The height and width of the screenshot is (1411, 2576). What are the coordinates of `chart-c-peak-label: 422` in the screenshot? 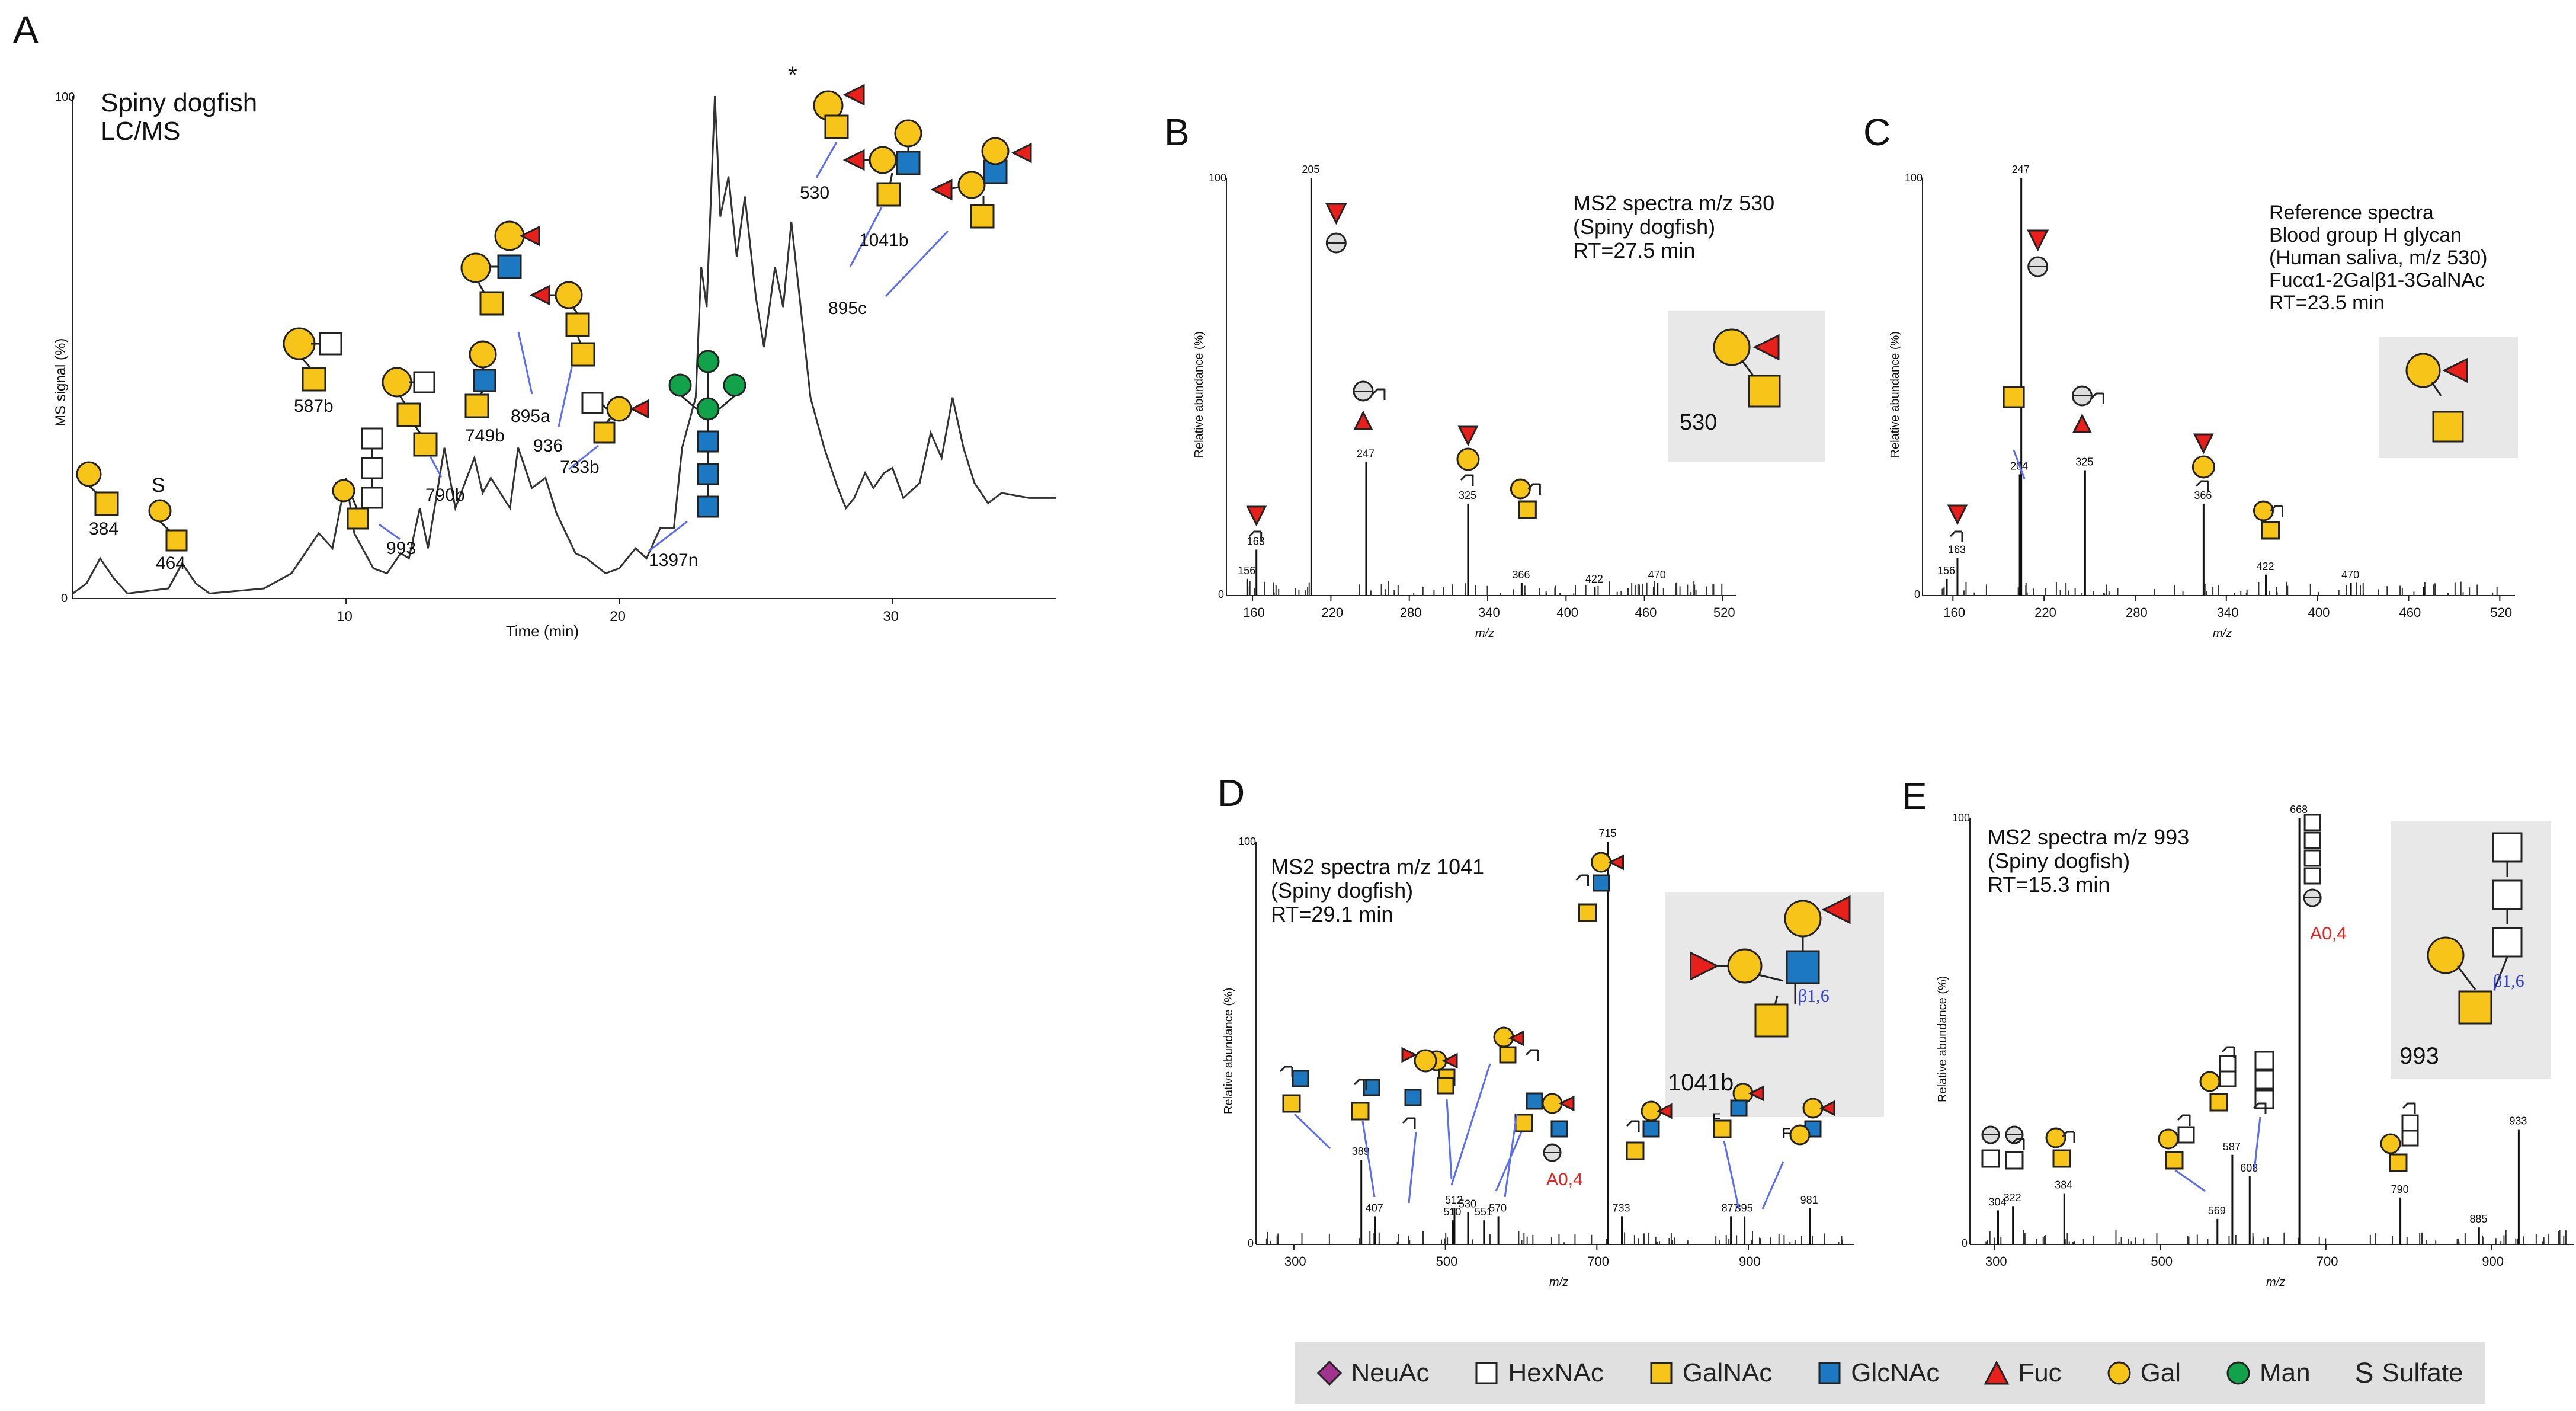 It's located at (2265, 566).